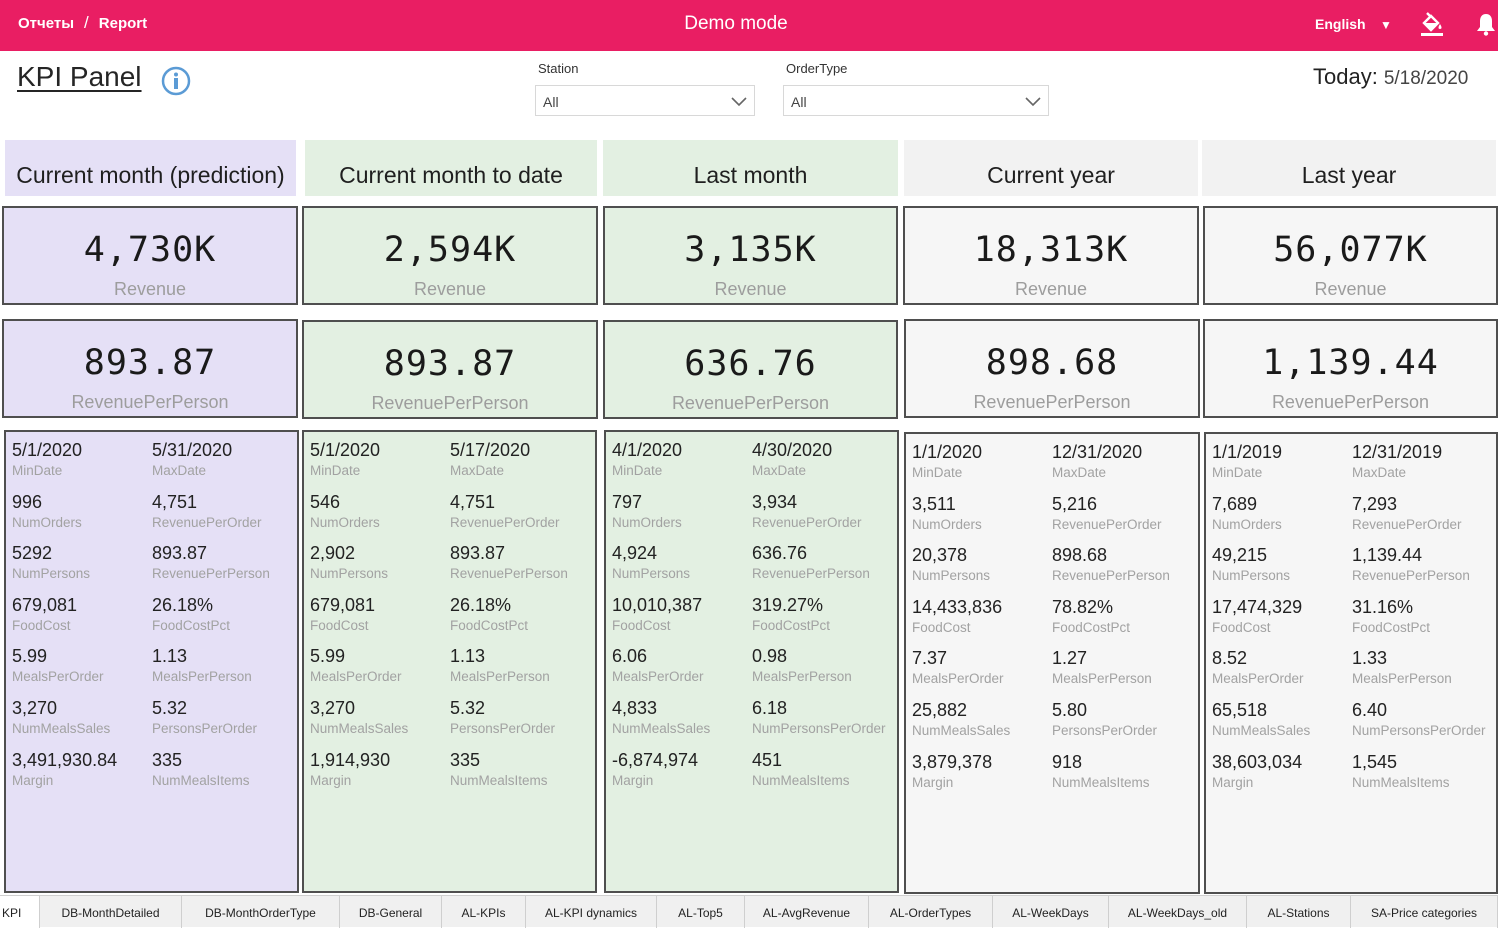 The width and height of the screenshot is (1498, 928). What do you see at coordinates (58, 665) in the screenshot?
I see `metric-cell: 5.99 MealsPerOrder` at bounding box center [58, 665].